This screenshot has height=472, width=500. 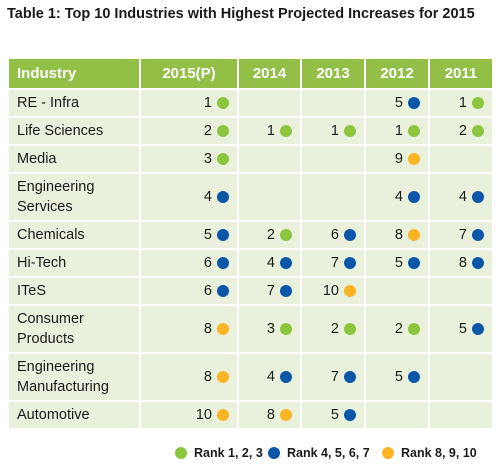 I want to click on table-row: Hi-Tech 6 4 7 5 8, so click(x=250, y=262).